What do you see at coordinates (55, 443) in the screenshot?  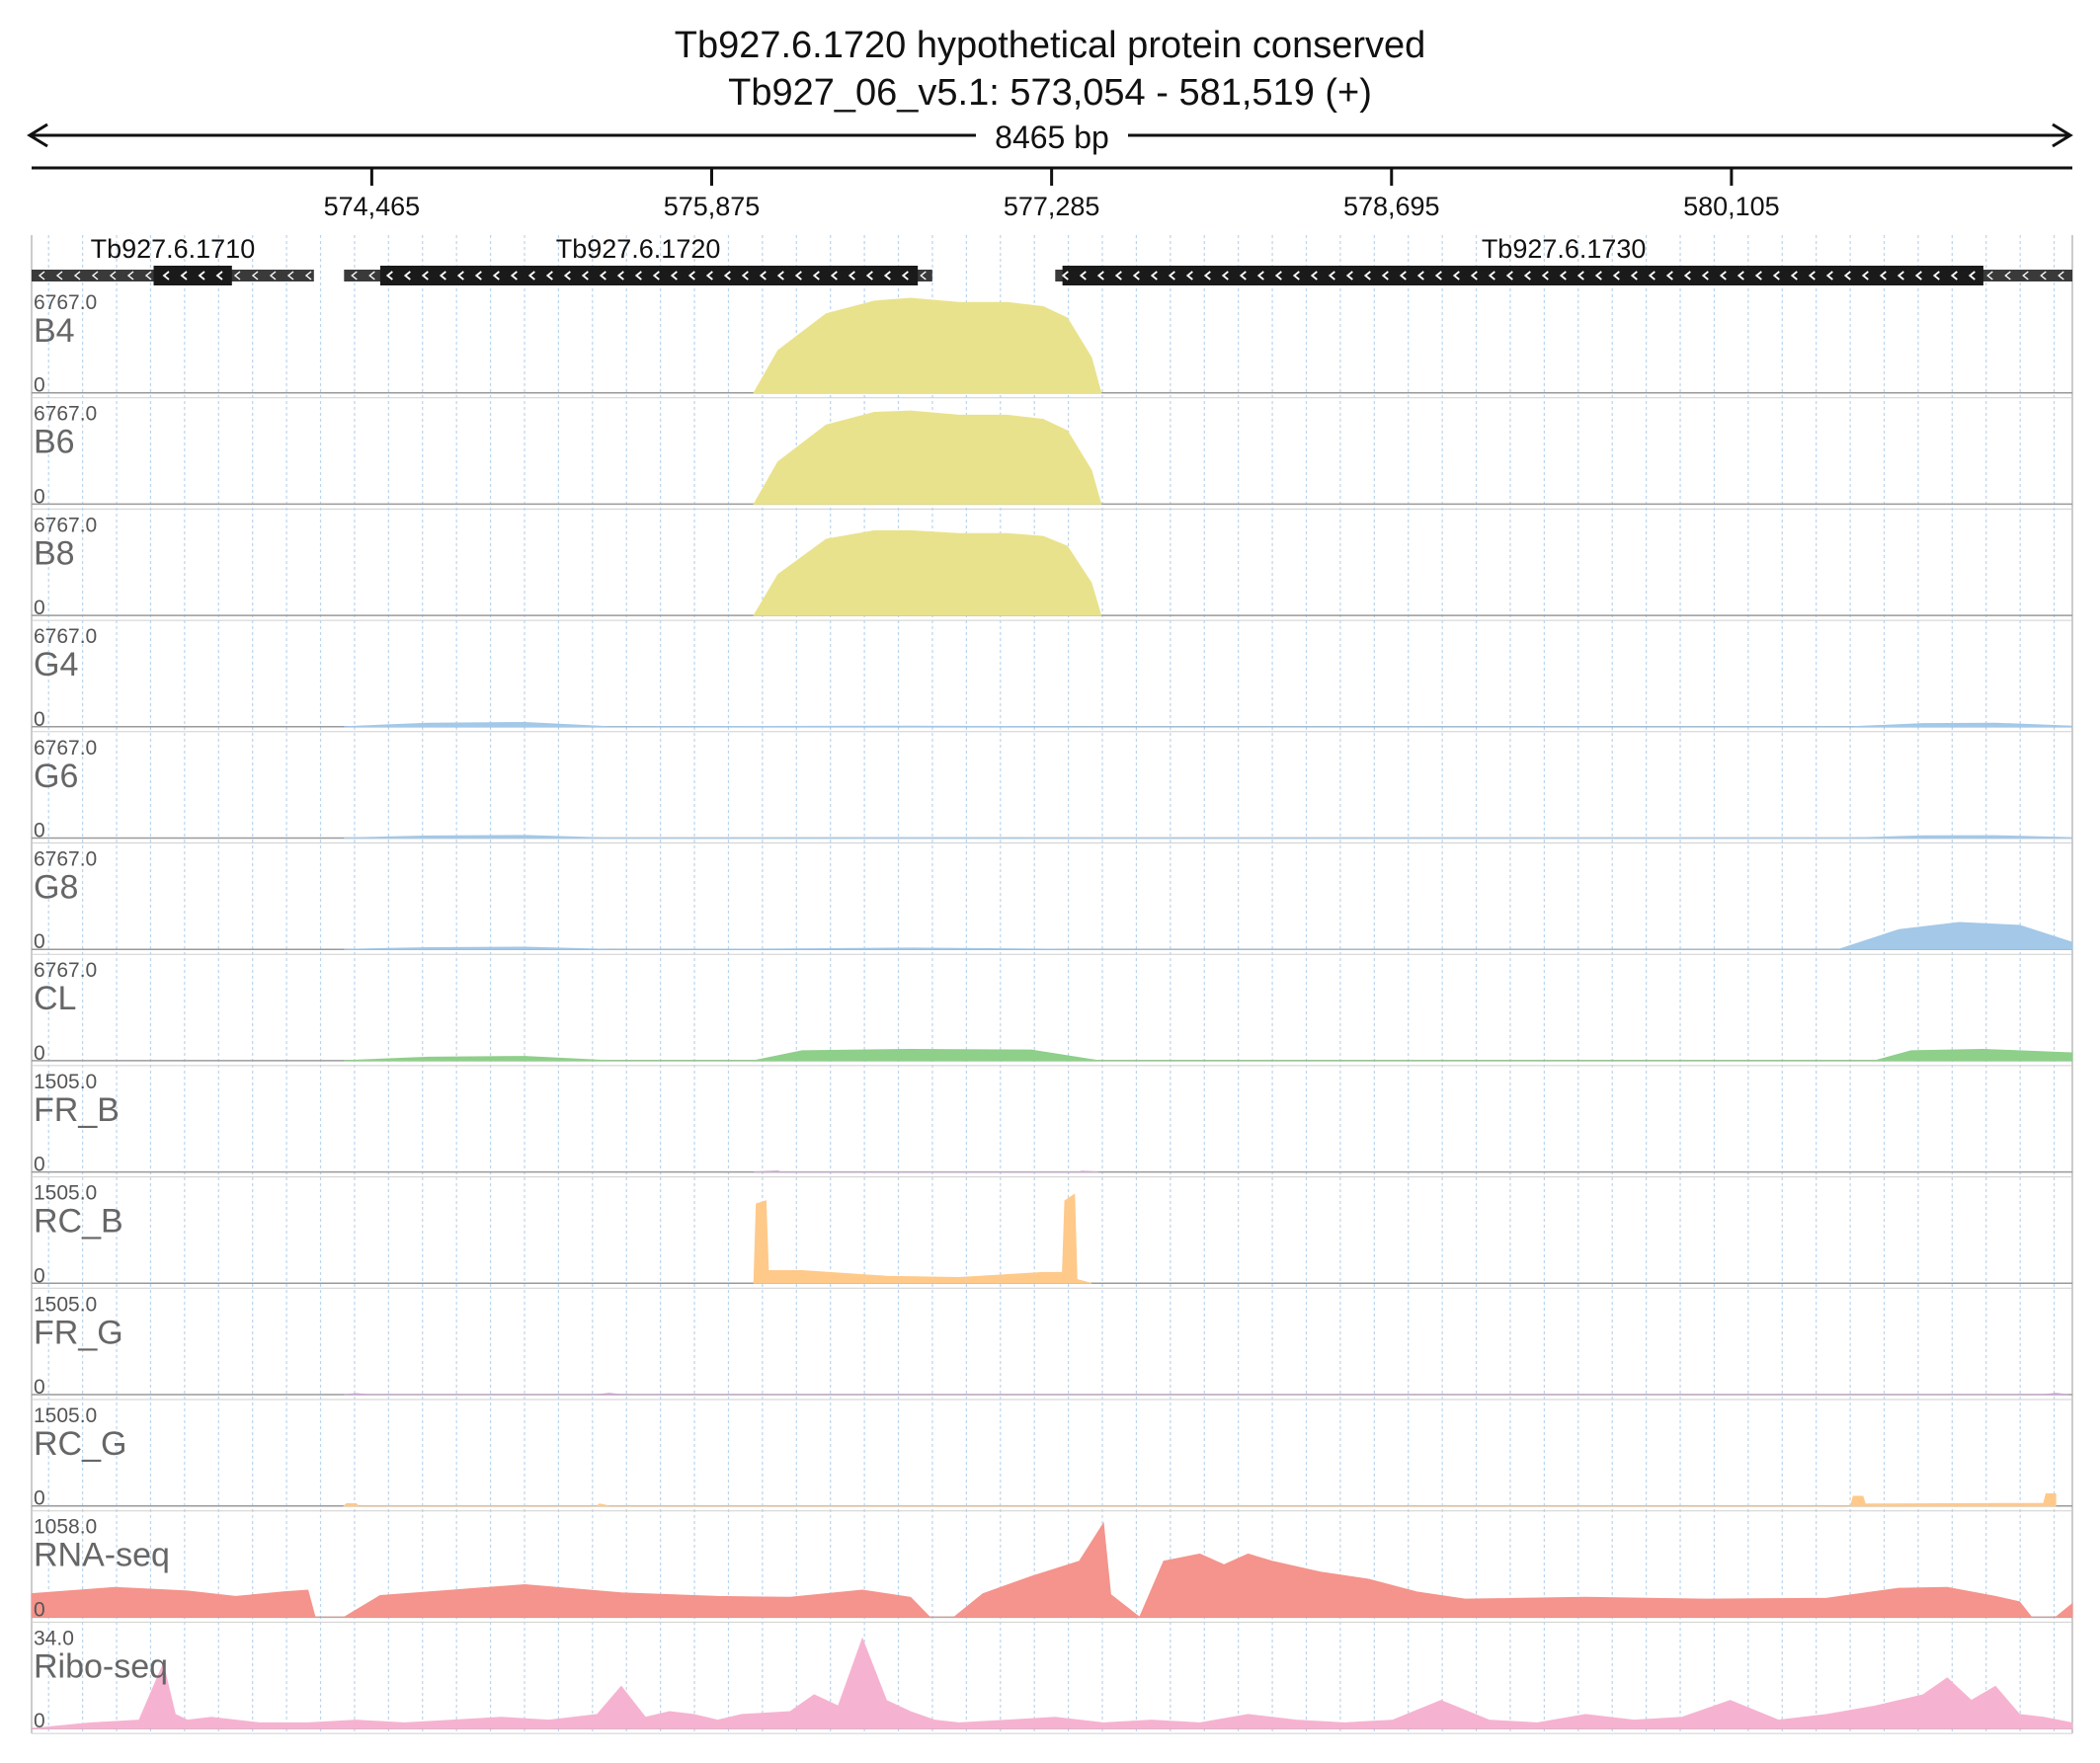 I see `track-name: B6` at bounding box center [55, 443].